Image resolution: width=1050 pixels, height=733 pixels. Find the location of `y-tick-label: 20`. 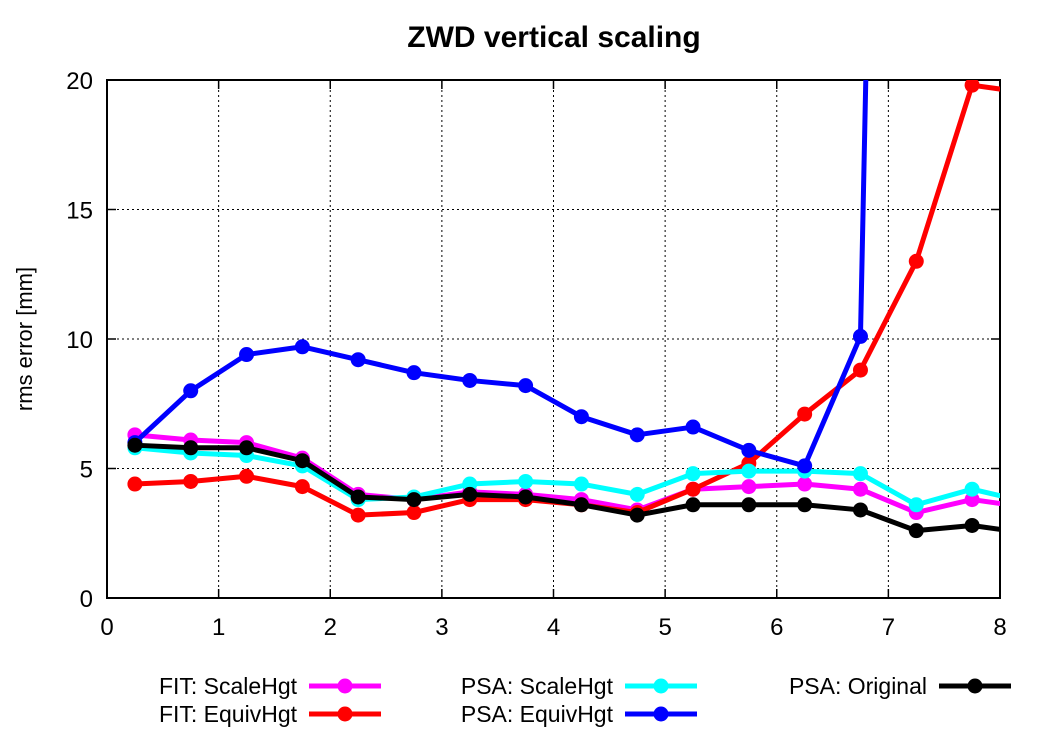

y-tick-label: 20 is located at coordinates (79, 81).